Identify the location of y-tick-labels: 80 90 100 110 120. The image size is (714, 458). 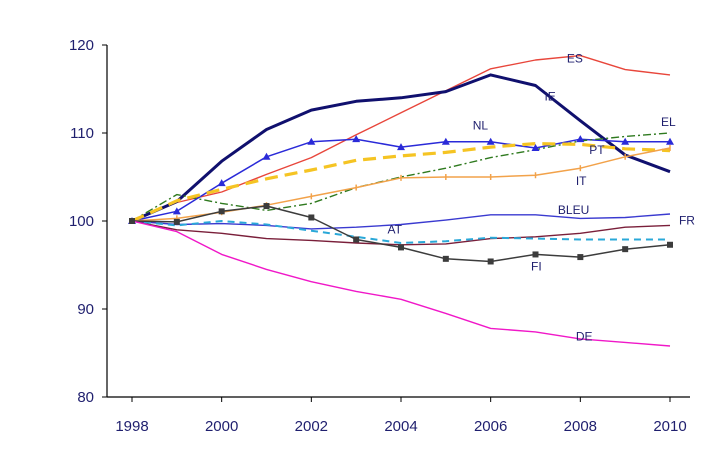
(88, 221).